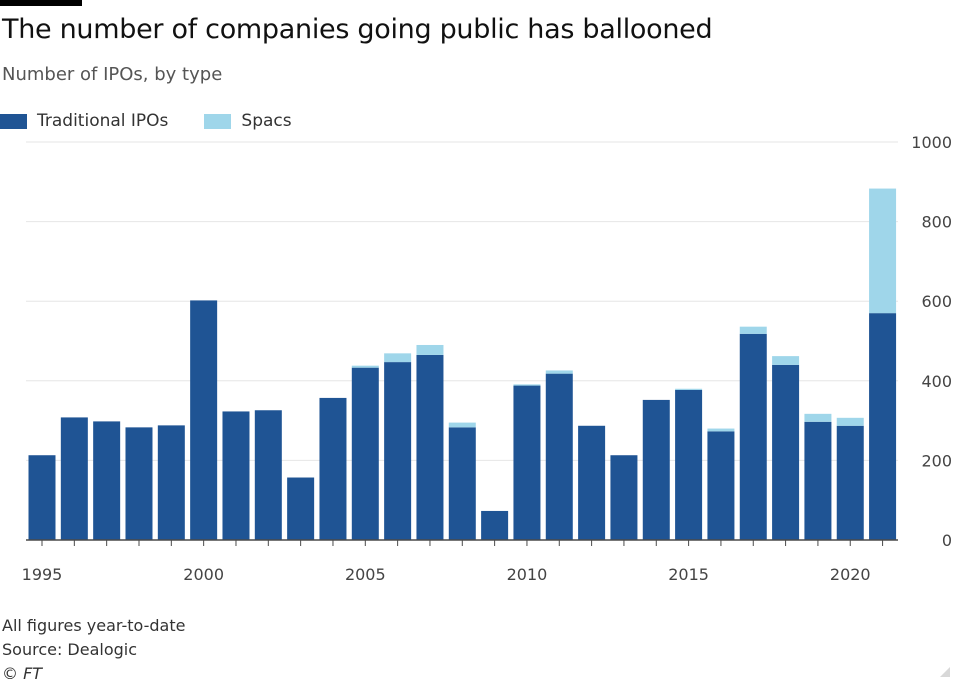 This screenshot has width=960, height=686. Describe the element at coordinates (203, 574) in the screenshot. I see `x-tick-label: 2000` at that location.